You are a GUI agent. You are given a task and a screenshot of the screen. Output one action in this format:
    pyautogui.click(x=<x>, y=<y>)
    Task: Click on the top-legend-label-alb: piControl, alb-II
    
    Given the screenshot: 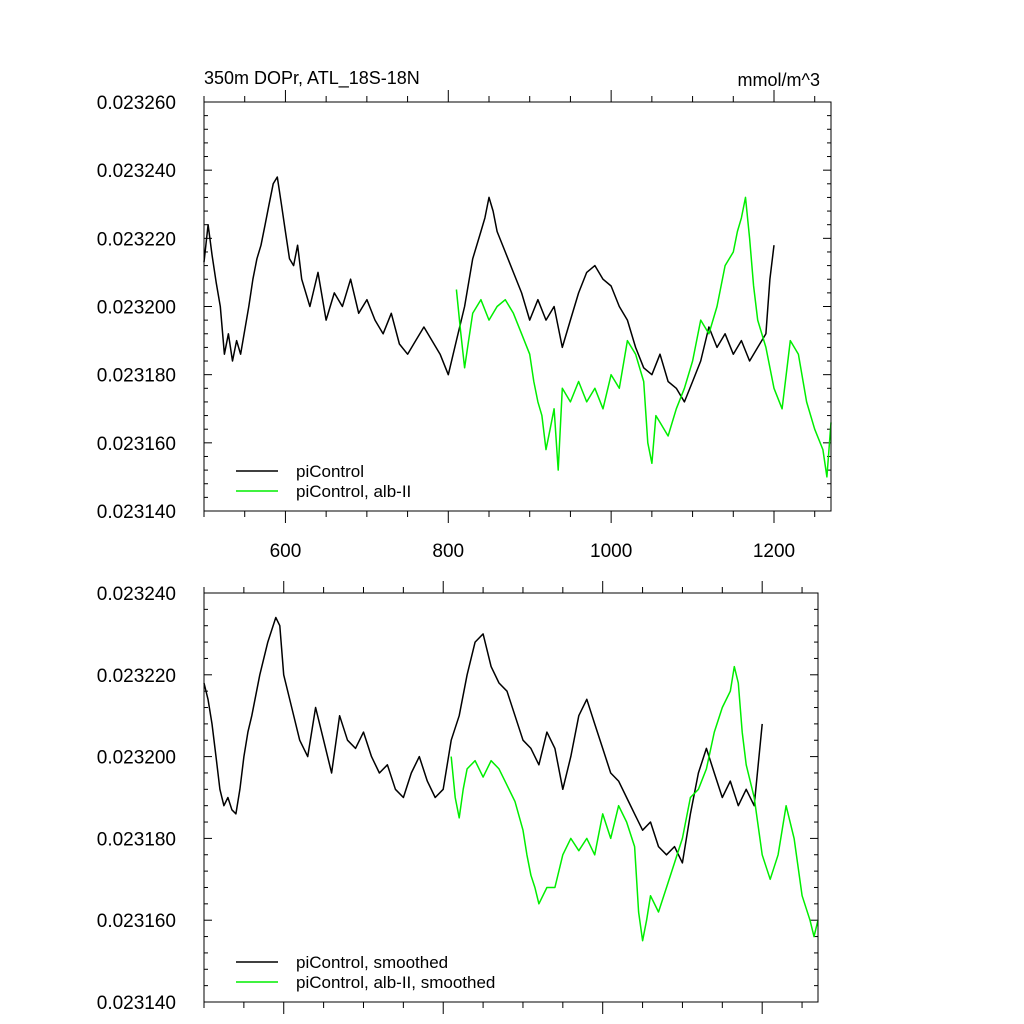 What is the action you would take?
    pyautogui.click(x=353, y=491)
    